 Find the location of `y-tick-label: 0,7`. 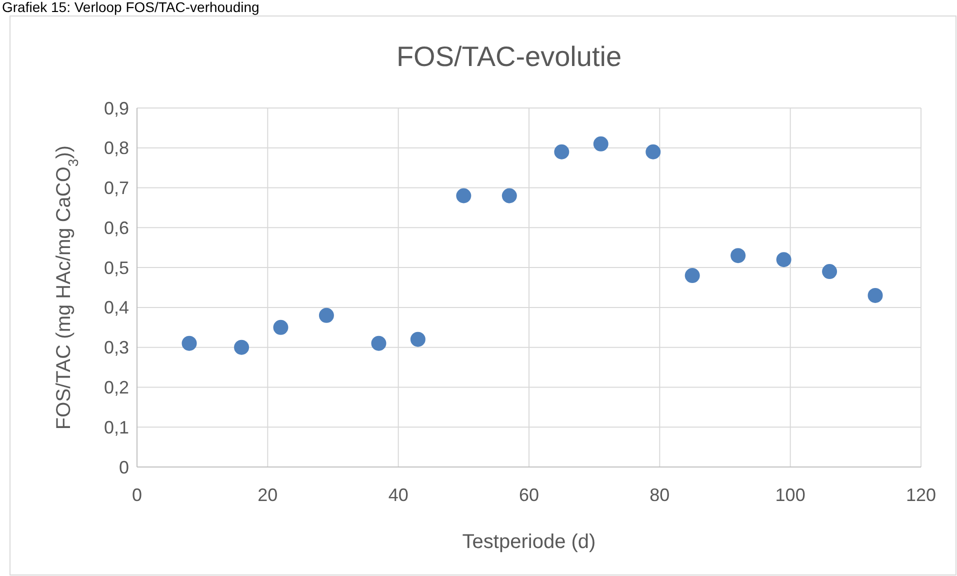

y-tick-label: 0,7 is located at coordinates (116, 188).